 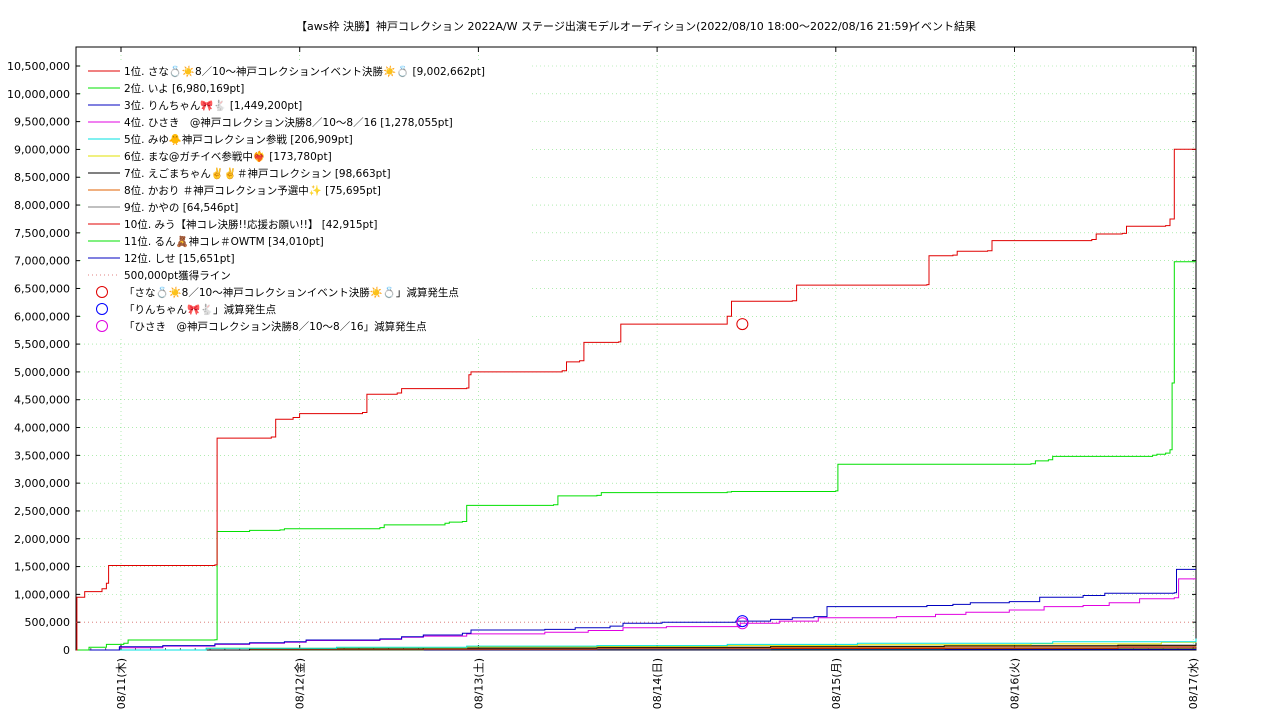 What do you see at coordinates (252, 190) in the screenshot?
I see `legend-entry: 8位. かおり ＃神戸コレクション予選中✨ [75,695pt]` at bounding box center [252, 190].